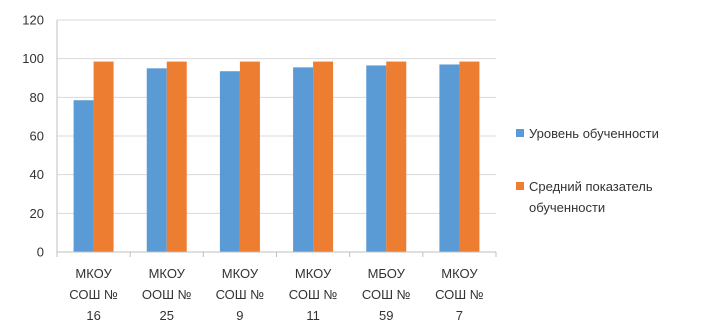  I want to click on x-category-label: 16, so click(93, 315).